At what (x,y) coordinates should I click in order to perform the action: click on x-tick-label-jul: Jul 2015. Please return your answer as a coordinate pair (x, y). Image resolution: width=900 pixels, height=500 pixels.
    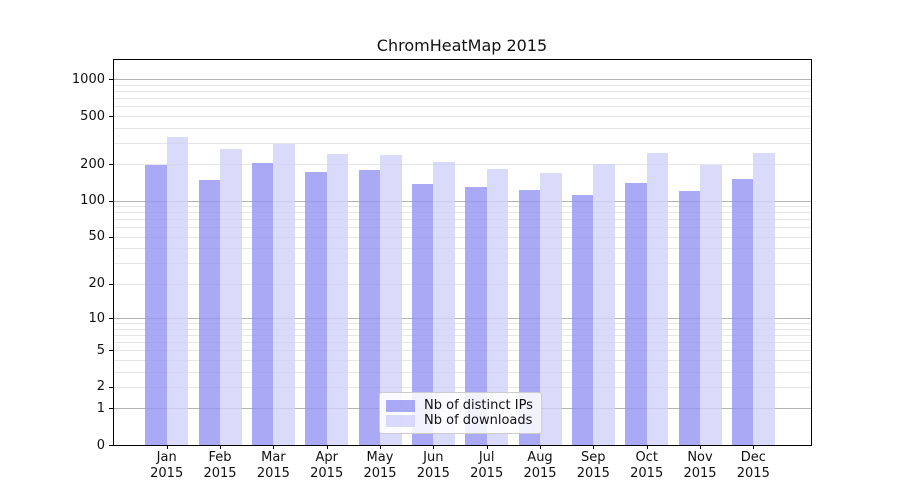
    Looking at the image, I should click on (487, 465).